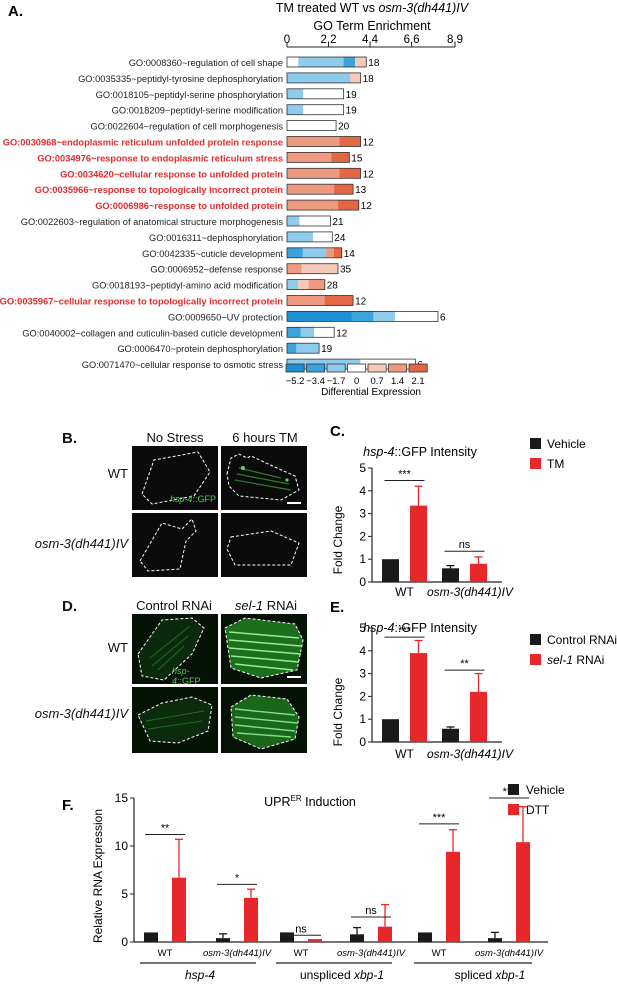  Describe the element at coordinates (329, 40) in the screenshot. I see `x-tick-label: 2.2` at that location.